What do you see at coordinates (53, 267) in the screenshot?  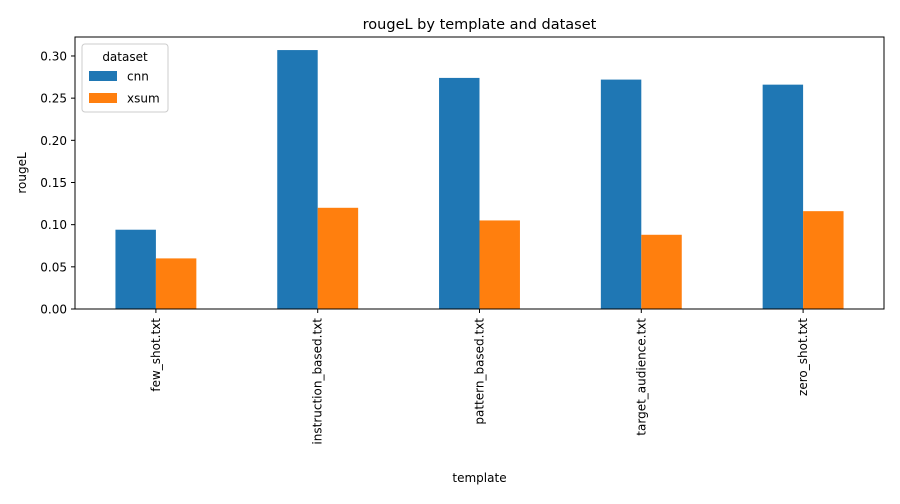 I see `y-tick-label: 0.05` at bounding box center [53, 267].